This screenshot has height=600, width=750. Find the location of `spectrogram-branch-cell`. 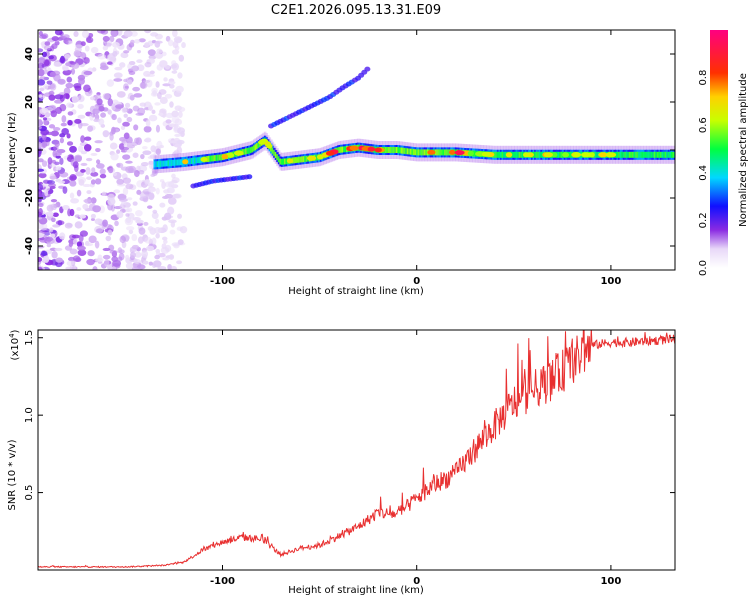

spectrogram-branch-cell is located at coordinates (249, 177).